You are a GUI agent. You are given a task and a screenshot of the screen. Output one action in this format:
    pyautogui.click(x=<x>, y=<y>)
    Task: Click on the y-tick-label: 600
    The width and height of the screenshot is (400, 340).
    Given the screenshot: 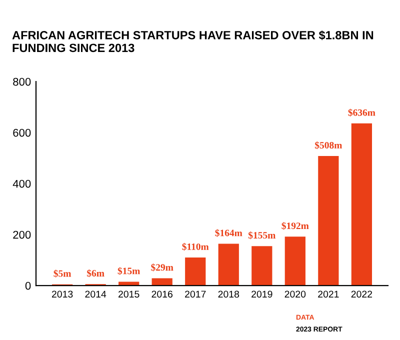 What is the action you would take?
    pyautogui.click(x=22, y=132)
    